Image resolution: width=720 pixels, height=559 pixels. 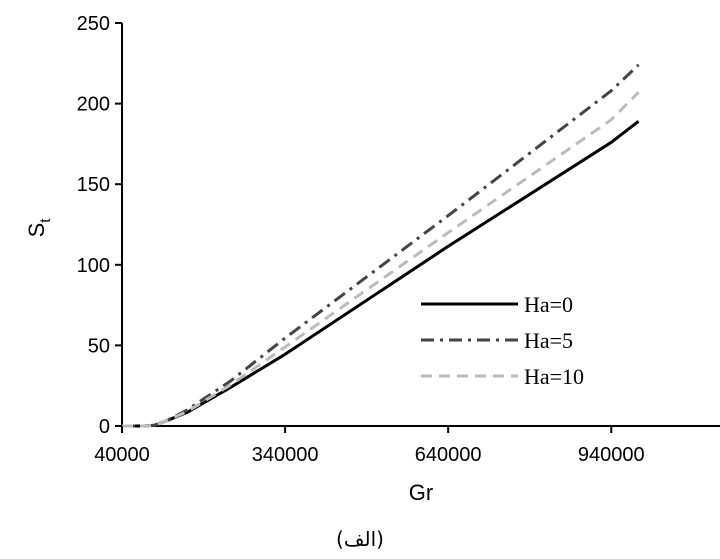 What do you see at coordinates (36, 230) in the screenshot?
I see `y-axis-label-main: S` at bounding box center [36, 230].